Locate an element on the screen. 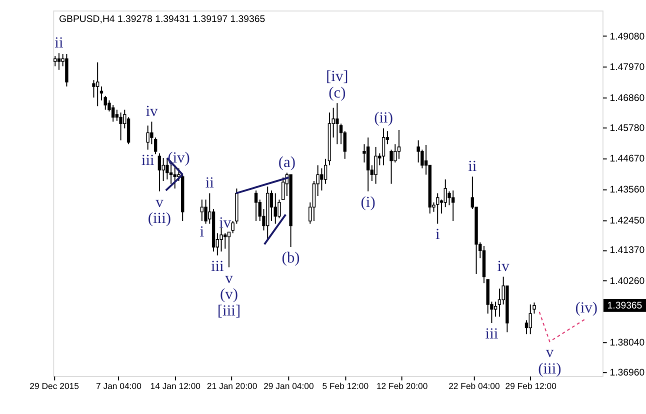 The height and width of the screenshot is (414, 646). annotation: [iv] is located at coordinates (337, 76).